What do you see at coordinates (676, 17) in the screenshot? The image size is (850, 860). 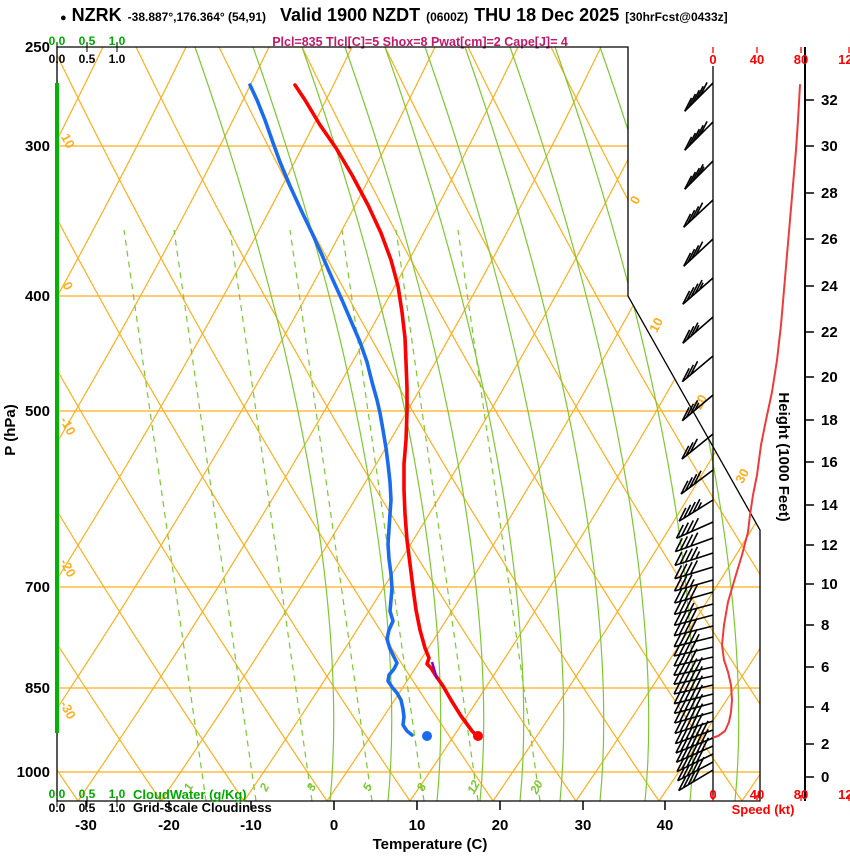 I see `forecast-tag: [30hrFcst@0433z]` at bounding box center [676, 17].